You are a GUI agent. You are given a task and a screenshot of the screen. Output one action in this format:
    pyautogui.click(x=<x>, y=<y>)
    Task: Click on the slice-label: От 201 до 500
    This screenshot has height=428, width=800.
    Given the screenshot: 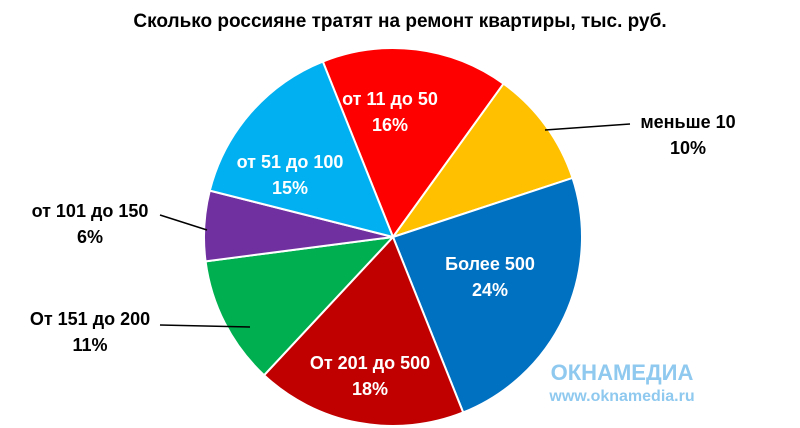 What is the action you would take?
    pyautogui.click(x=370, y=363)
    